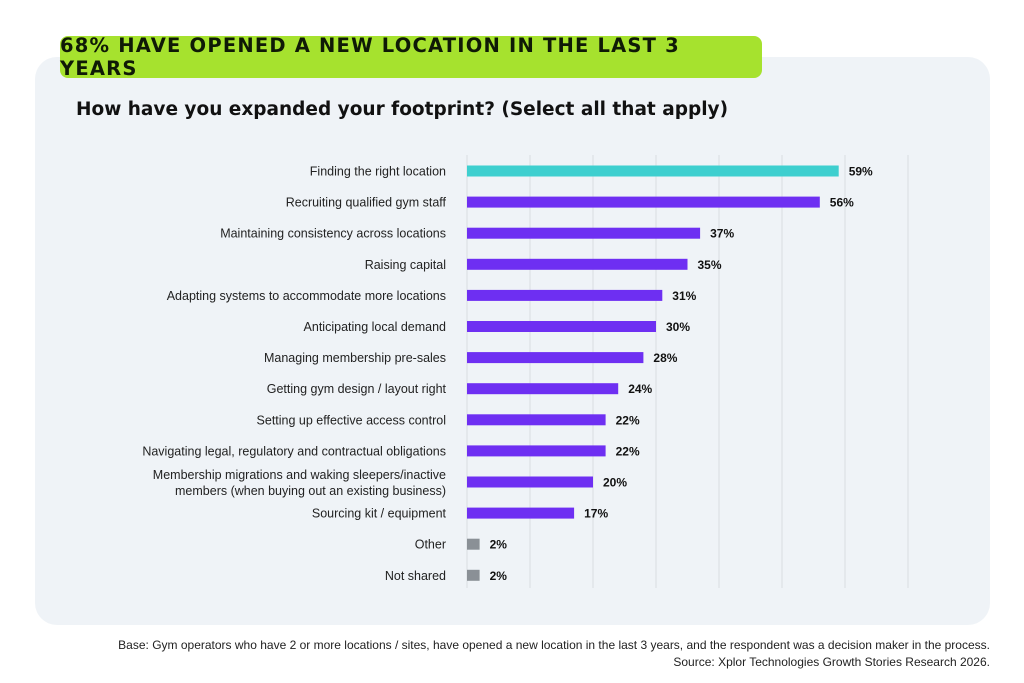 This screenshot has height=683, width=1024. Describe the element at coordinates (351, 420) in the screenshot. I see `category-label: Setting up effective access control` at that location.